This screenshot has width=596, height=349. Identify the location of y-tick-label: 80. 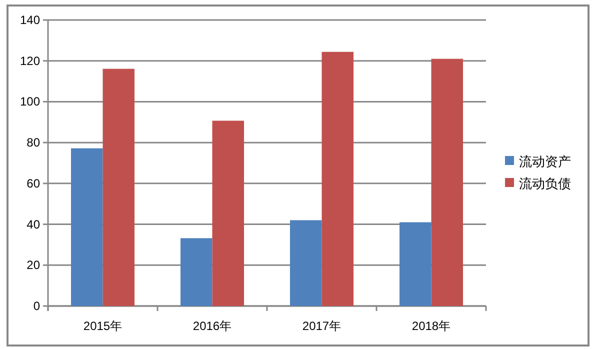
(33, 143).